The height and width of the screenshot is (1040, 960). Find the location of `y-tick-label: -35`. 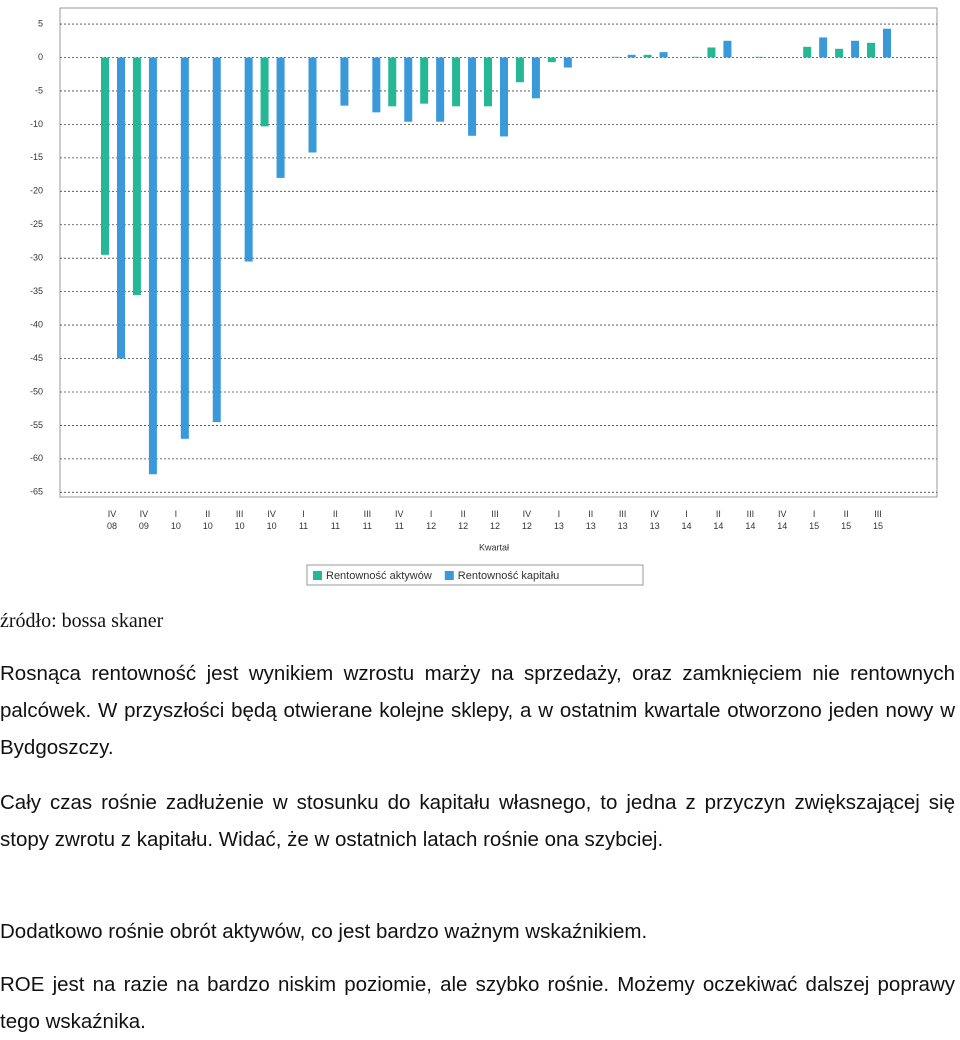

y-tick-label: -35 is located at coordinates (36, 291).